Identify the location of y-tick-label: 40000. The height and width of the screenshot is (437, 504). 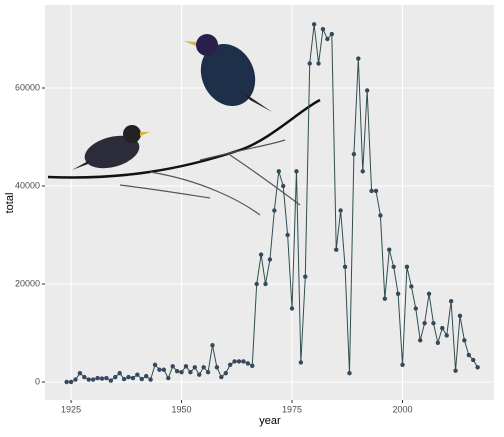
(27, 185).